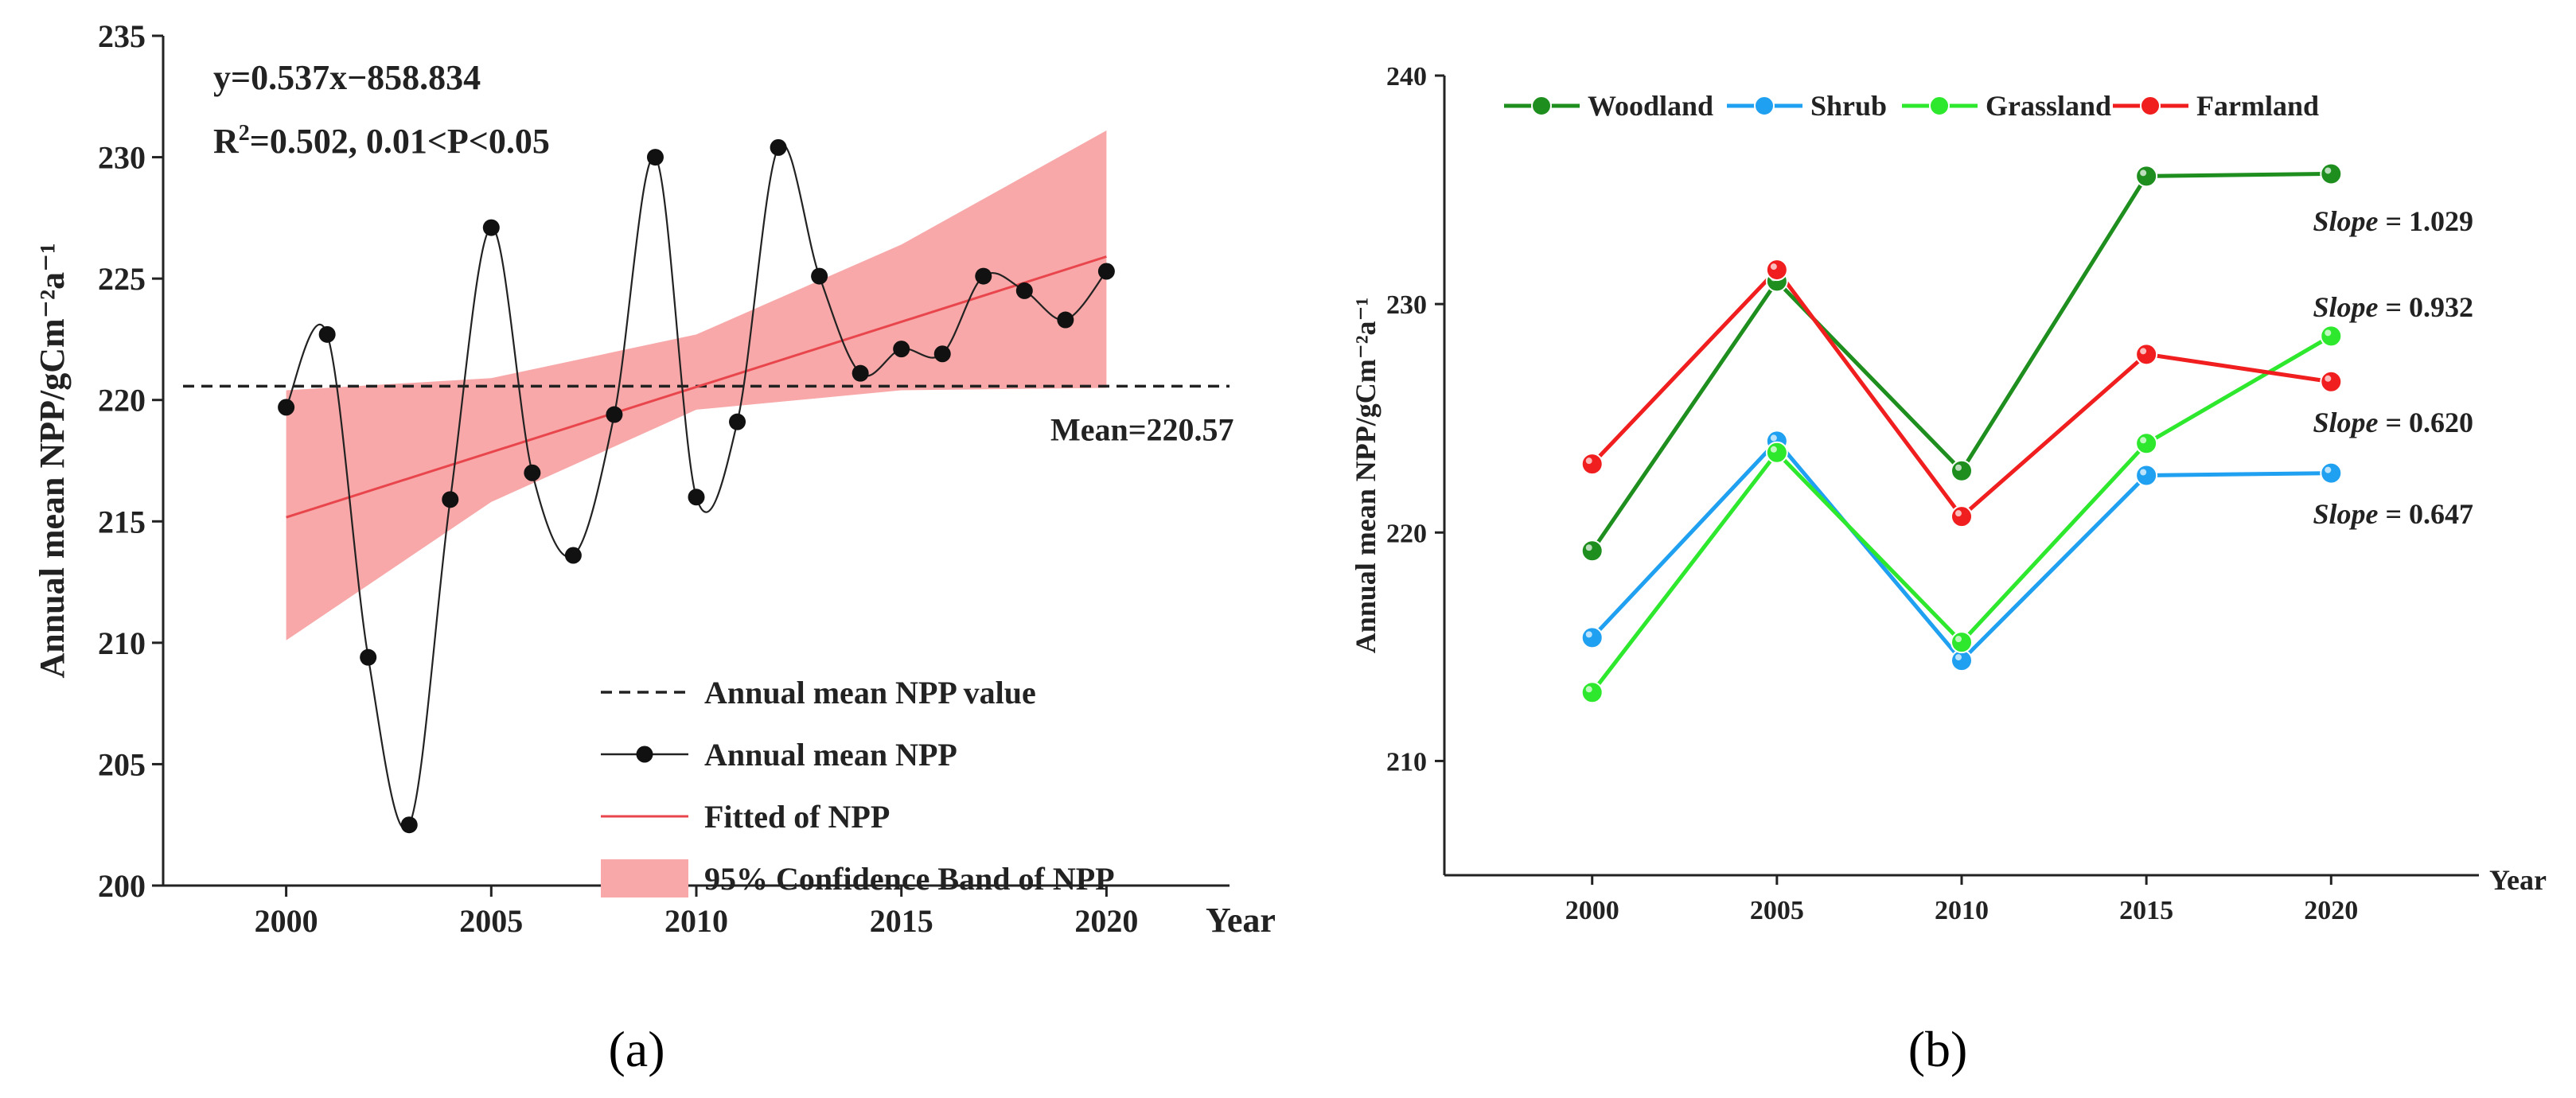 This screenshot has width=2576, height=1098. Describe the element at coordinates (122, 886) in the screenshot. I see `y-tick-label: 200` at that location.